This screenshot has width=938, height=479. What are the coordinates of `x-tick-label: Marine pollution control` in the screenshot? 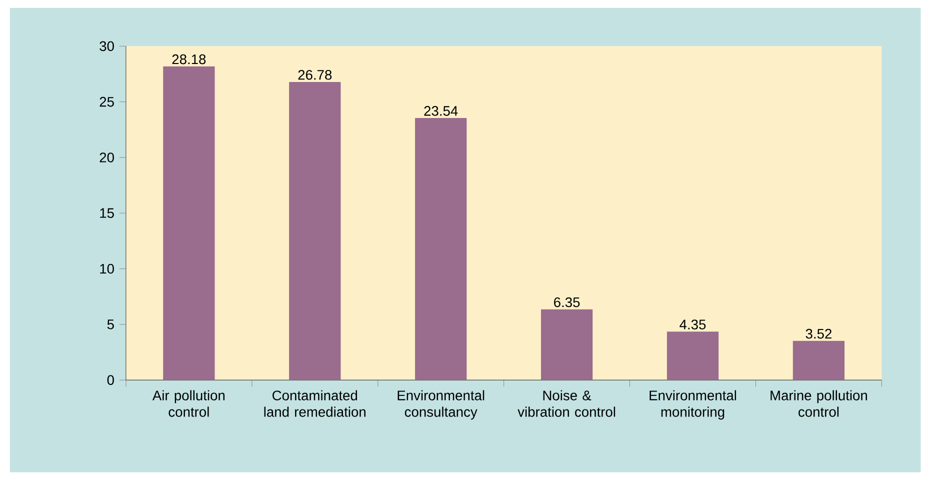 It's located at (818, 403).